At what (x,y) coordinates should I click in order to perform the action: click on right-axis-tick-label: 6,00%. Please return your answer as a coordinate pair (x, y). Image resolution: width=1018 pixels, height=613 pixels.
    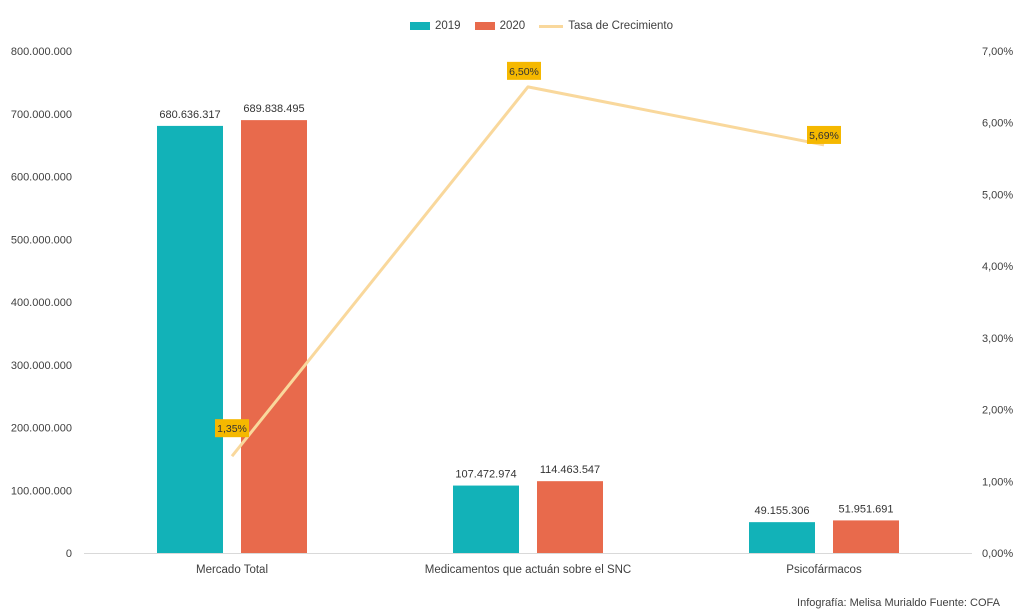
    Looking at the image, I should click on (997, 124).